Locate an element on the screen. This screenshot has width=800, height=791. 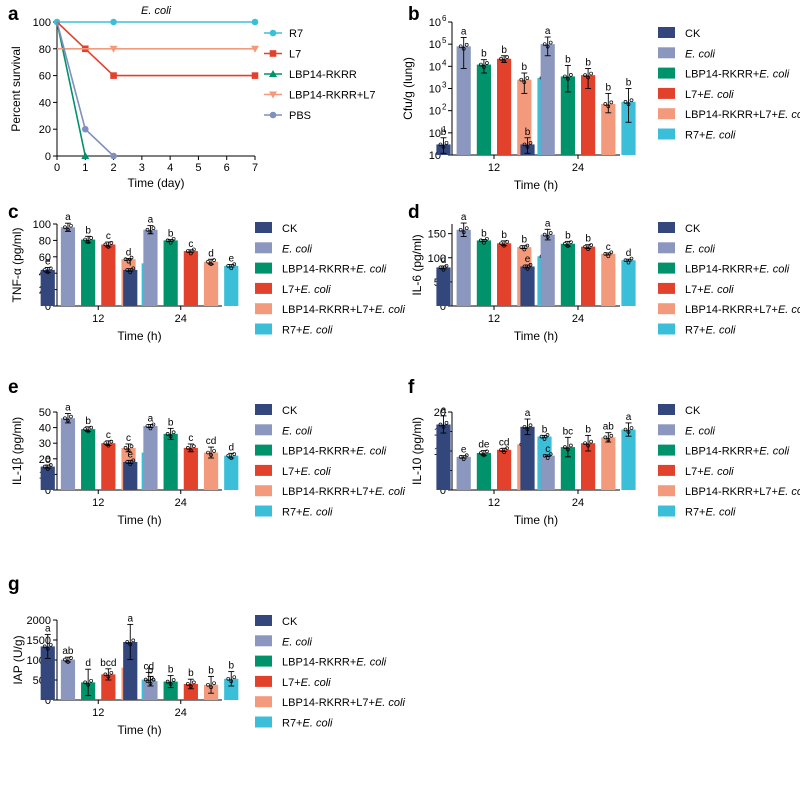
legend-label: L7+E. coli is located at coordinates (306, 472).